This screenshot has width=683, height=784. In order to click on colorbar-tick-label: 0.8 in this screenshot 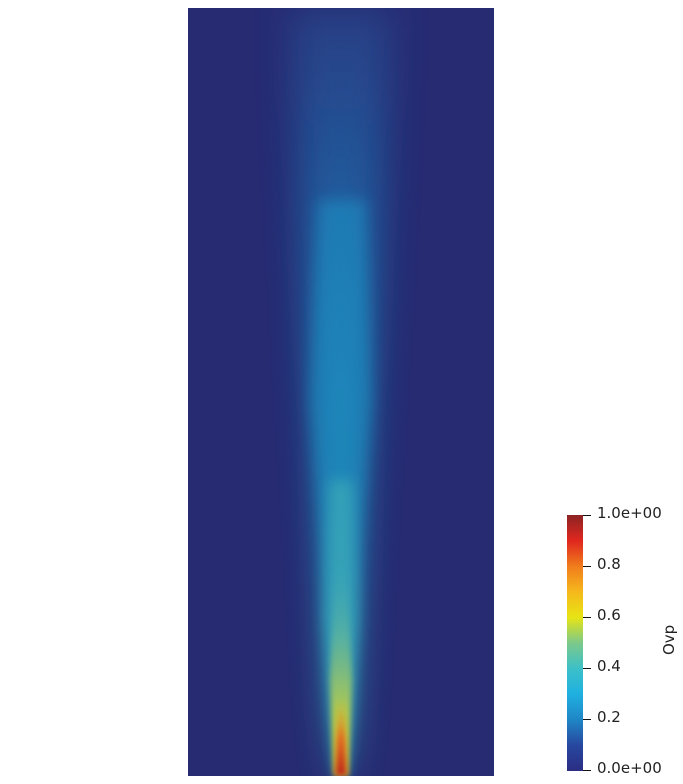, I will do `click(609, 564)`.